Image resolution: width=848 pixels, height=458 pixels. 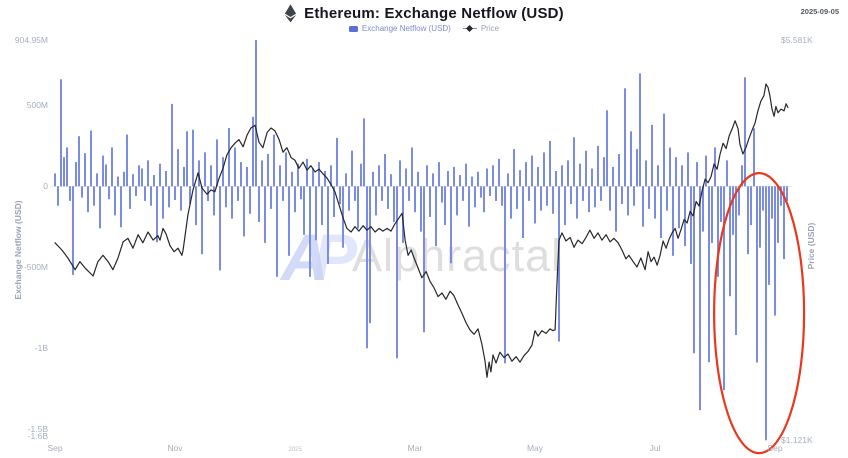 I want to click on price-diamond-icon, so click(x=469, y=28).